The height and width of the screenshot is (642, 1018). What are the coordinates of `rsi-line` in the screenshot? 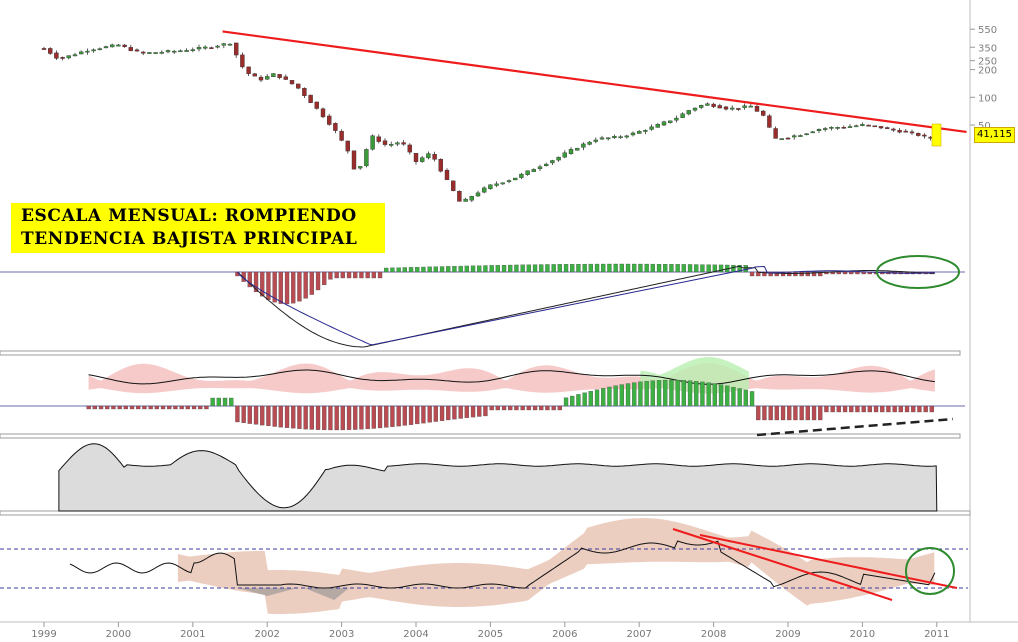 It's located at (502, 564).